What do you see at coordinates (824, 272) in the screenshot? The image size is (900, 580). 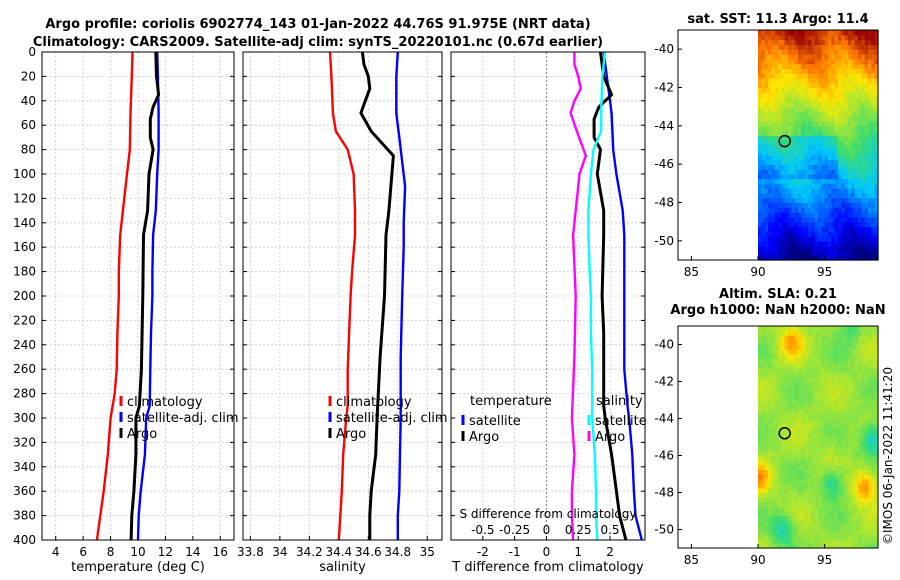 I see `map-x-tick-label: 95` at bounding box center [824, 272].